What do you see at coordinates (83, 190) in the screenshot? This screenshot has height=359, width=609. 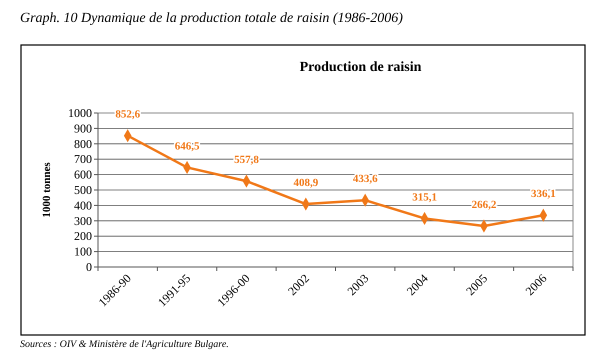 I see `y-tick-label: 500` at bounding box center [83, 190].